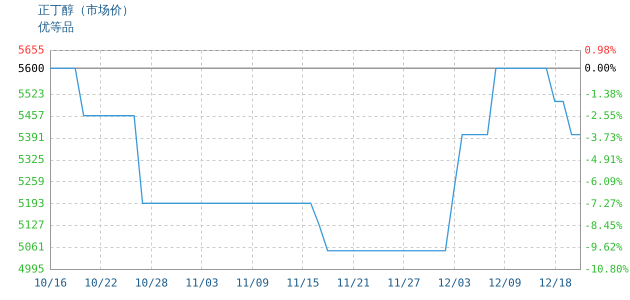 The height and width of the screenshot is (300, 630). I want to click on y2-tick-label: -1.38%, so click(604, 94).